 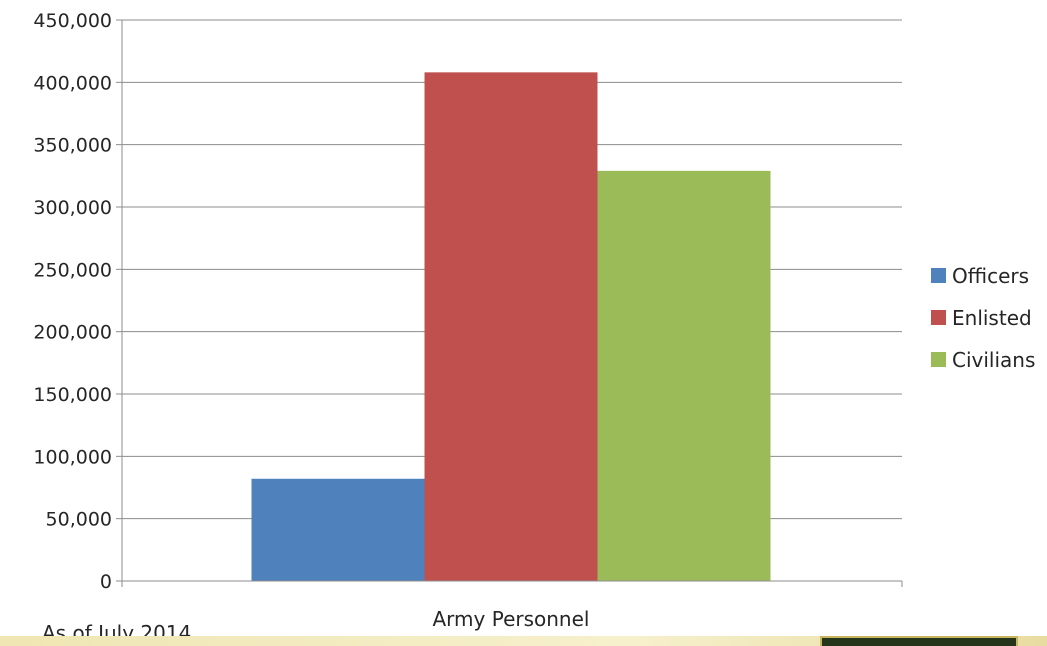 What do you see at coordinates (106, 582) in the screenshot?
I see `y-tick-label: 0` at bounding box center [106, 582].